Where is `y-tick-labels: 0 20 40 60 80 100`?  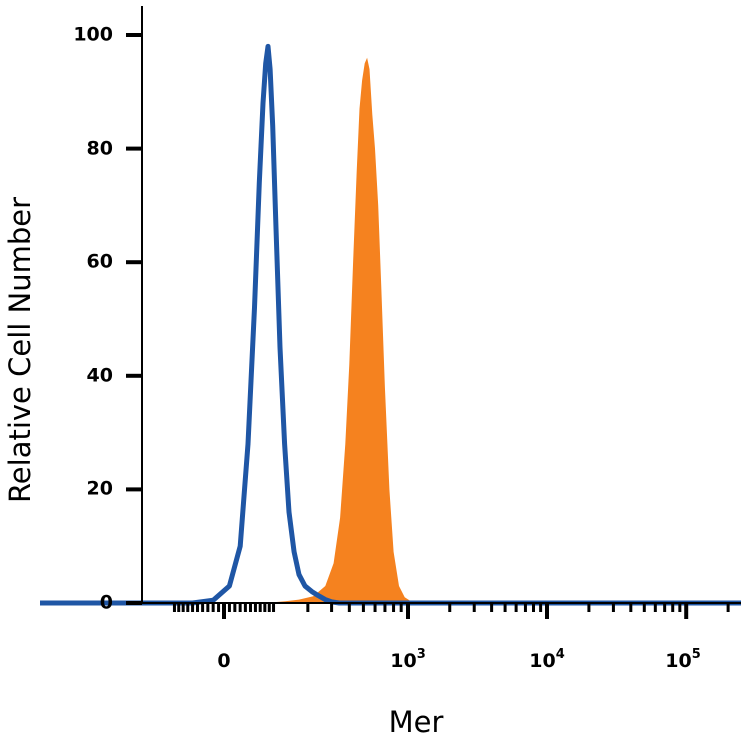 y-tick-labels: 0 20 40 60 80 100 is located at coordinates (93, 319).